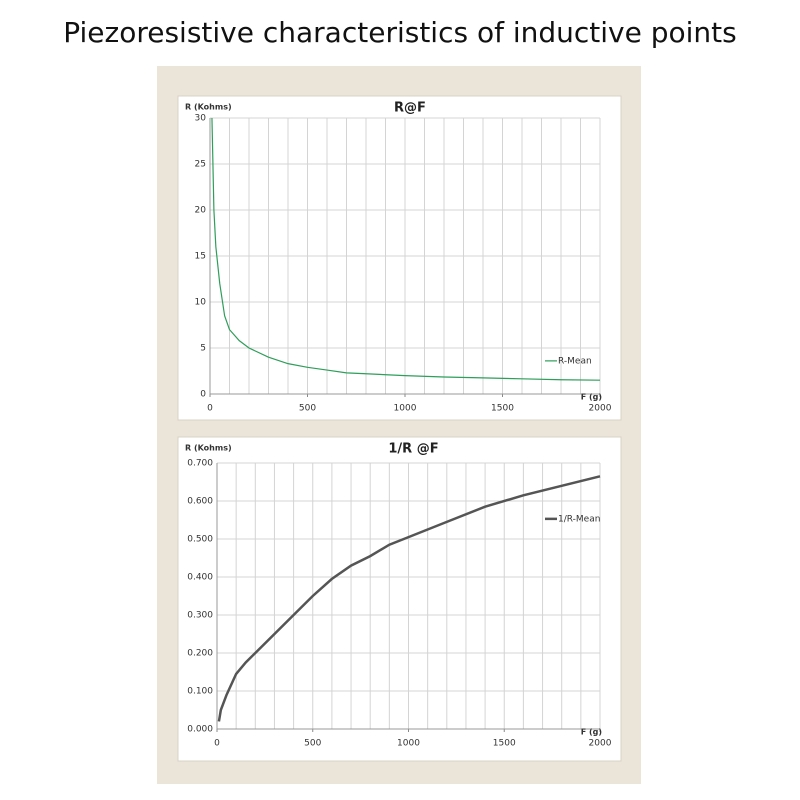  Describe the element at coordinates (409, 598) in the screenshot. I see `data-line` at that location.